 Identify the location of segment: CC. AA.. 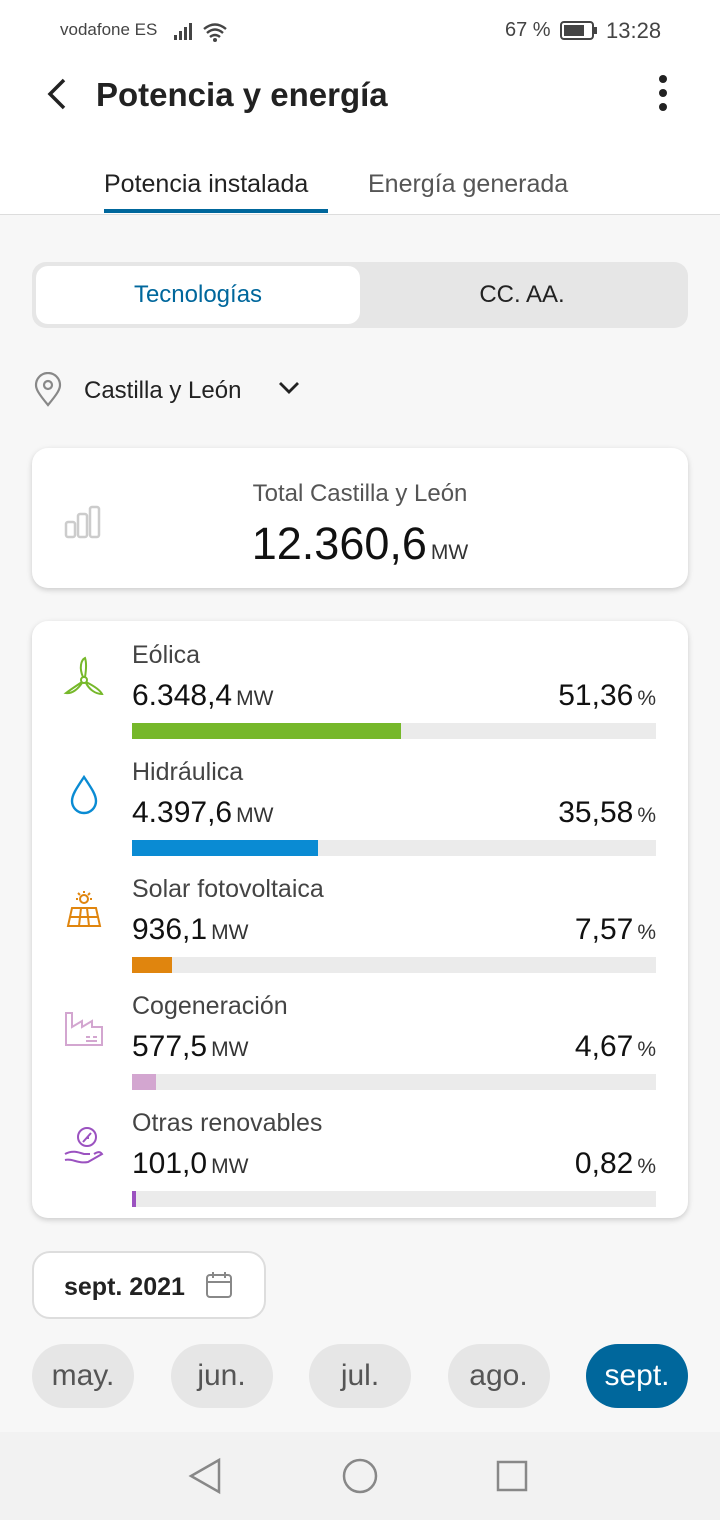
(522, 294).